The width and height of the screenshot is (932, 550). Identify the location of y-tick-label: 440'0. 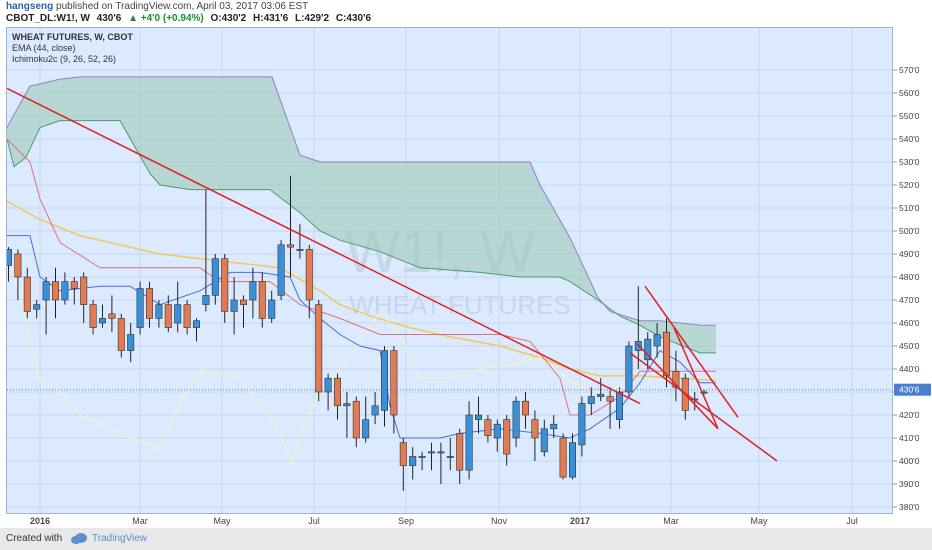
(909, 369).